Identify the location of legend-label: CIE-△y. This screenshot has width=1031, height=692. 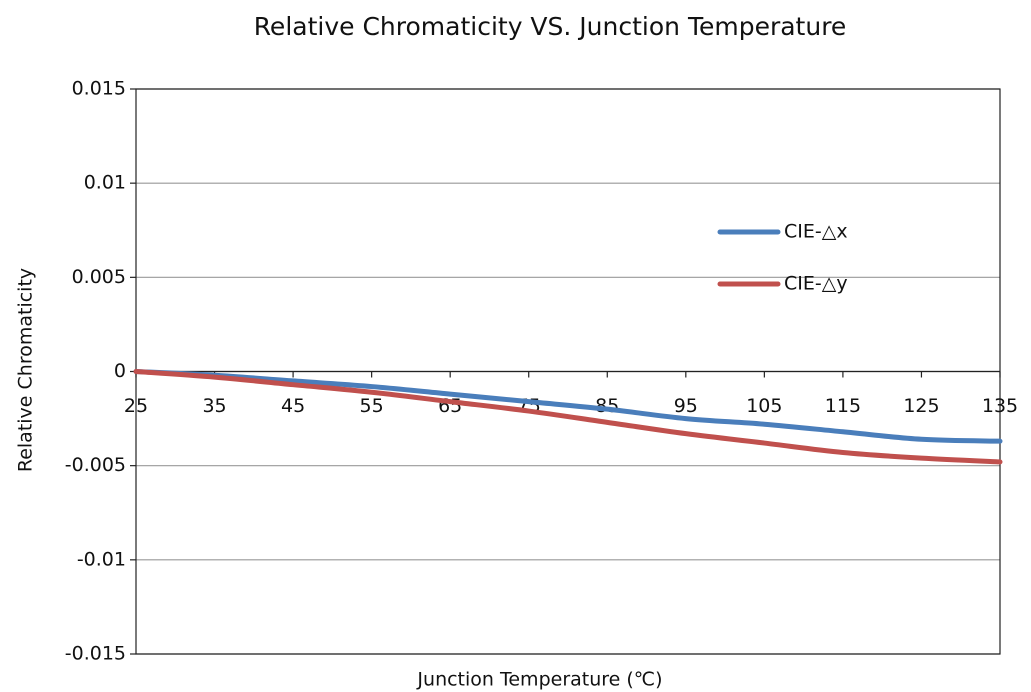
(816, 284).